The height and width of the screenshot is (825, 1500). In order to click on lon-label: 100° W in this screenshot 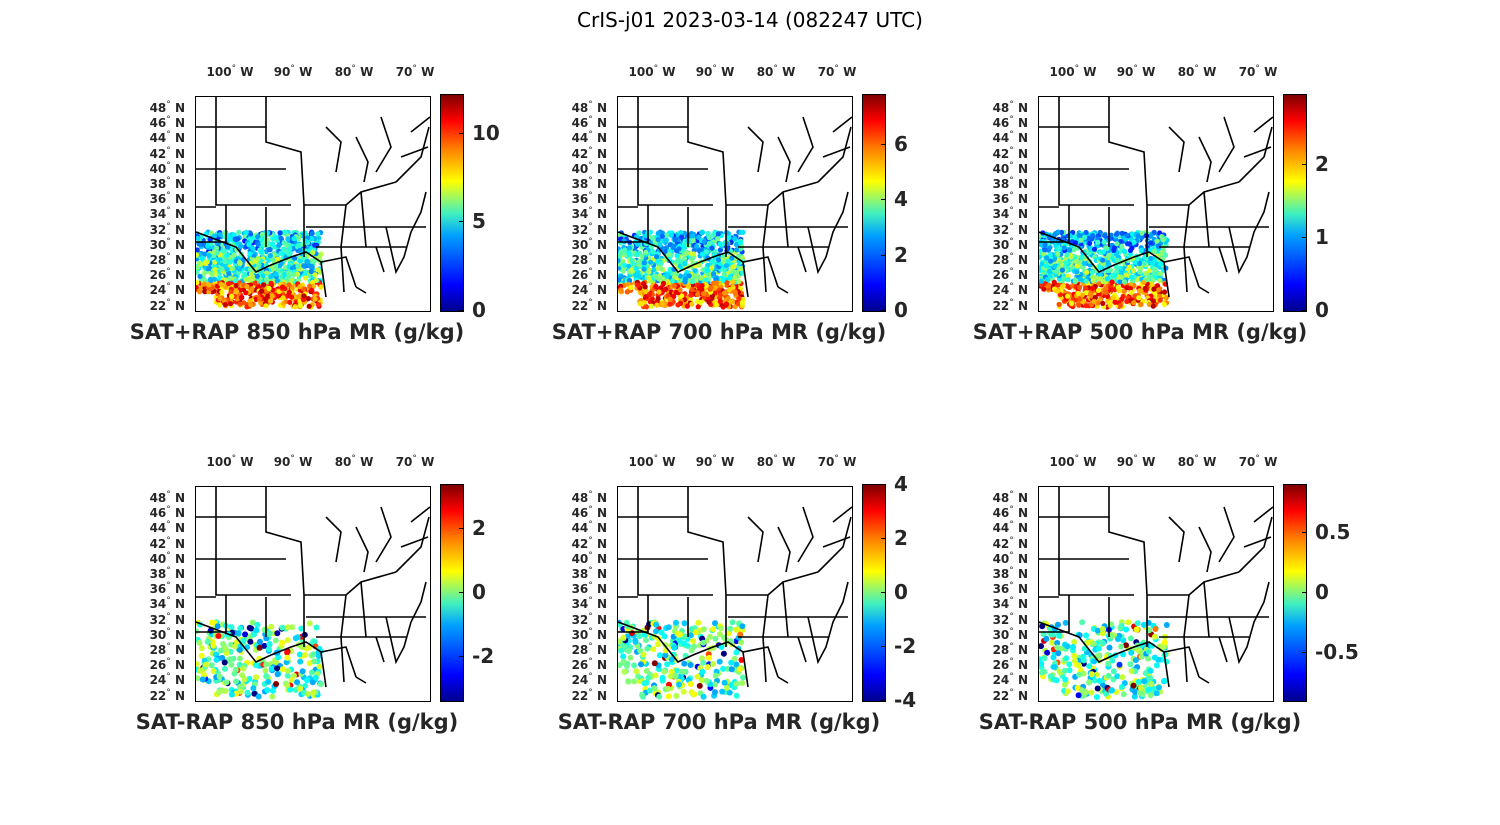, I will do `click(230, 461)`.